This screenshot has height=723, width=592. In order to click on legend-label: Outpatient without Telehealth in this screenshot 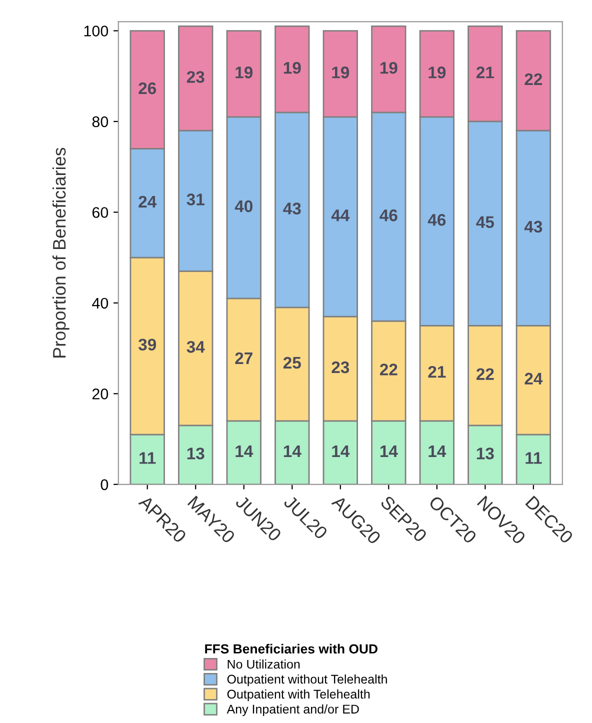, I will do `click(307, 680)`.